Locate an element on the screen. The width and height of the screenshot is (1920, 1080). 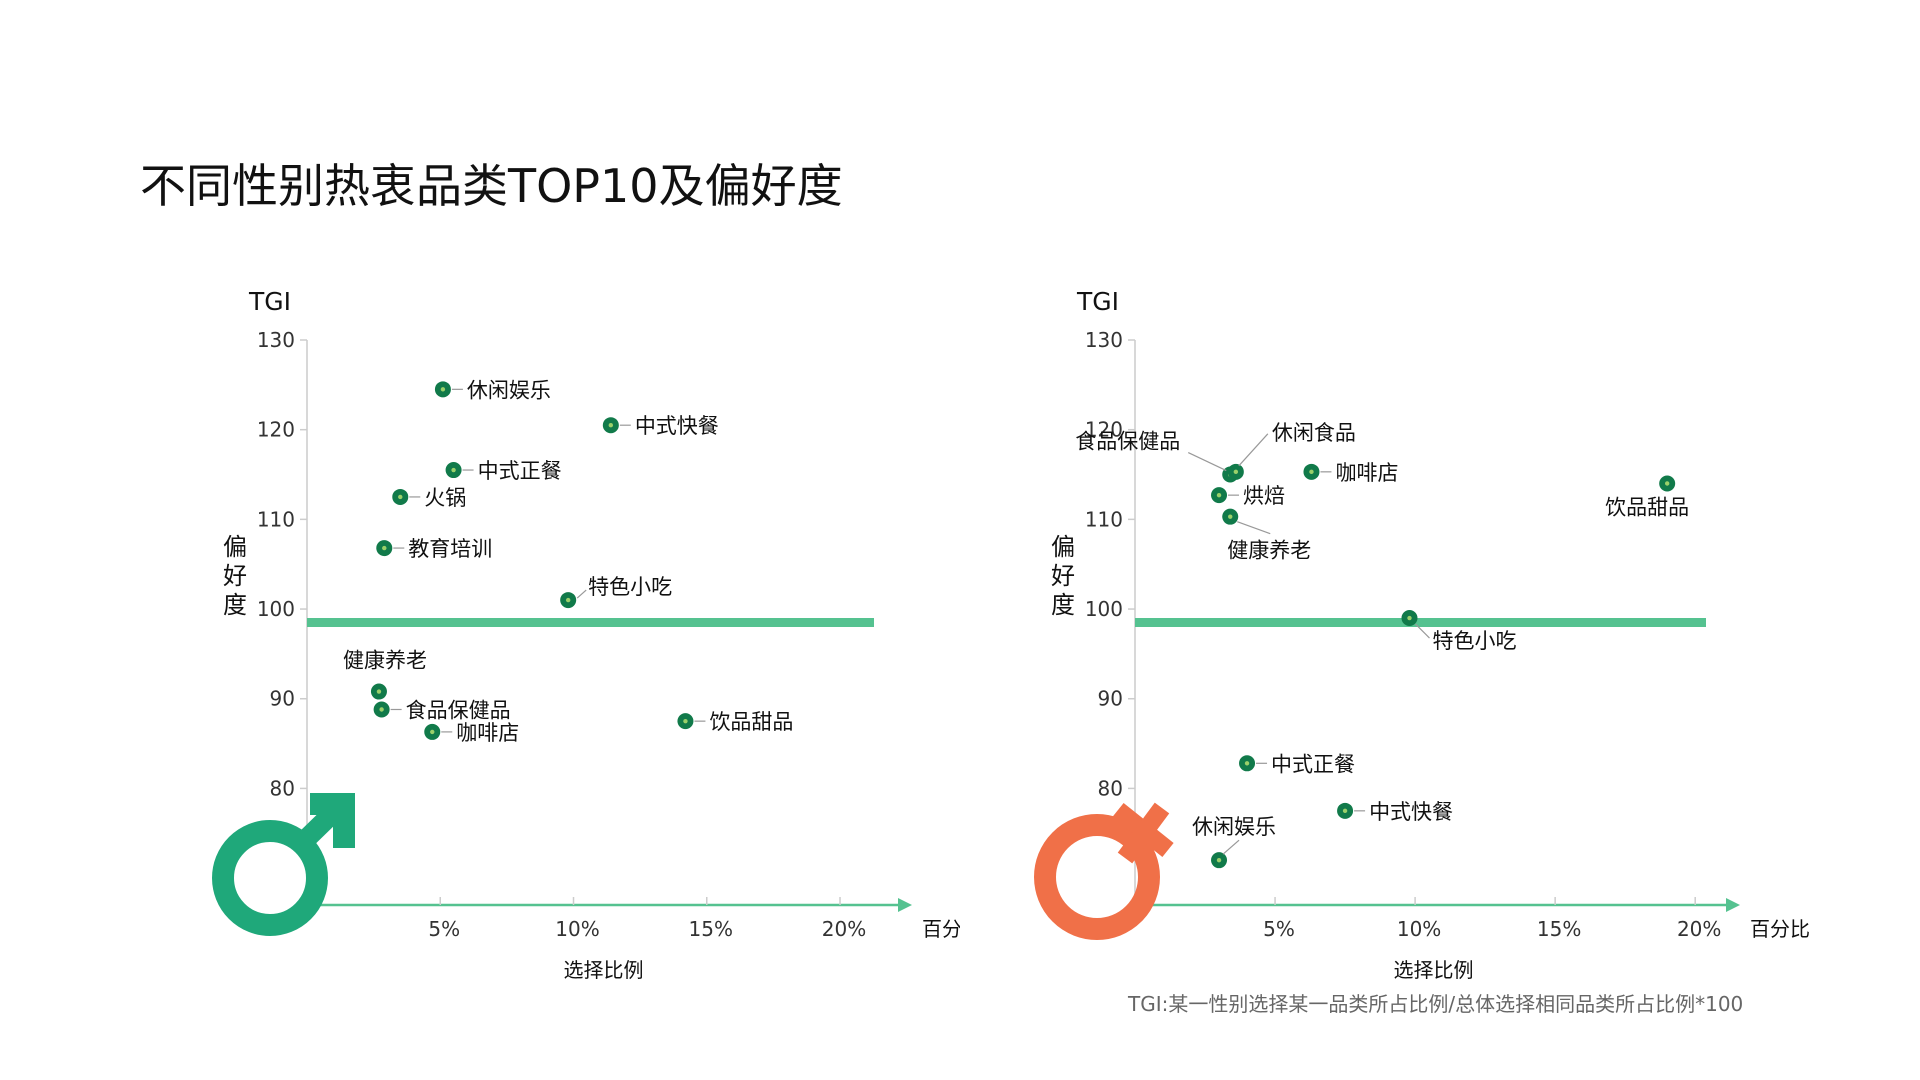
page-title: 不同性别热衷品类TOP10及偏好度 is located at coordinates (491, 186).